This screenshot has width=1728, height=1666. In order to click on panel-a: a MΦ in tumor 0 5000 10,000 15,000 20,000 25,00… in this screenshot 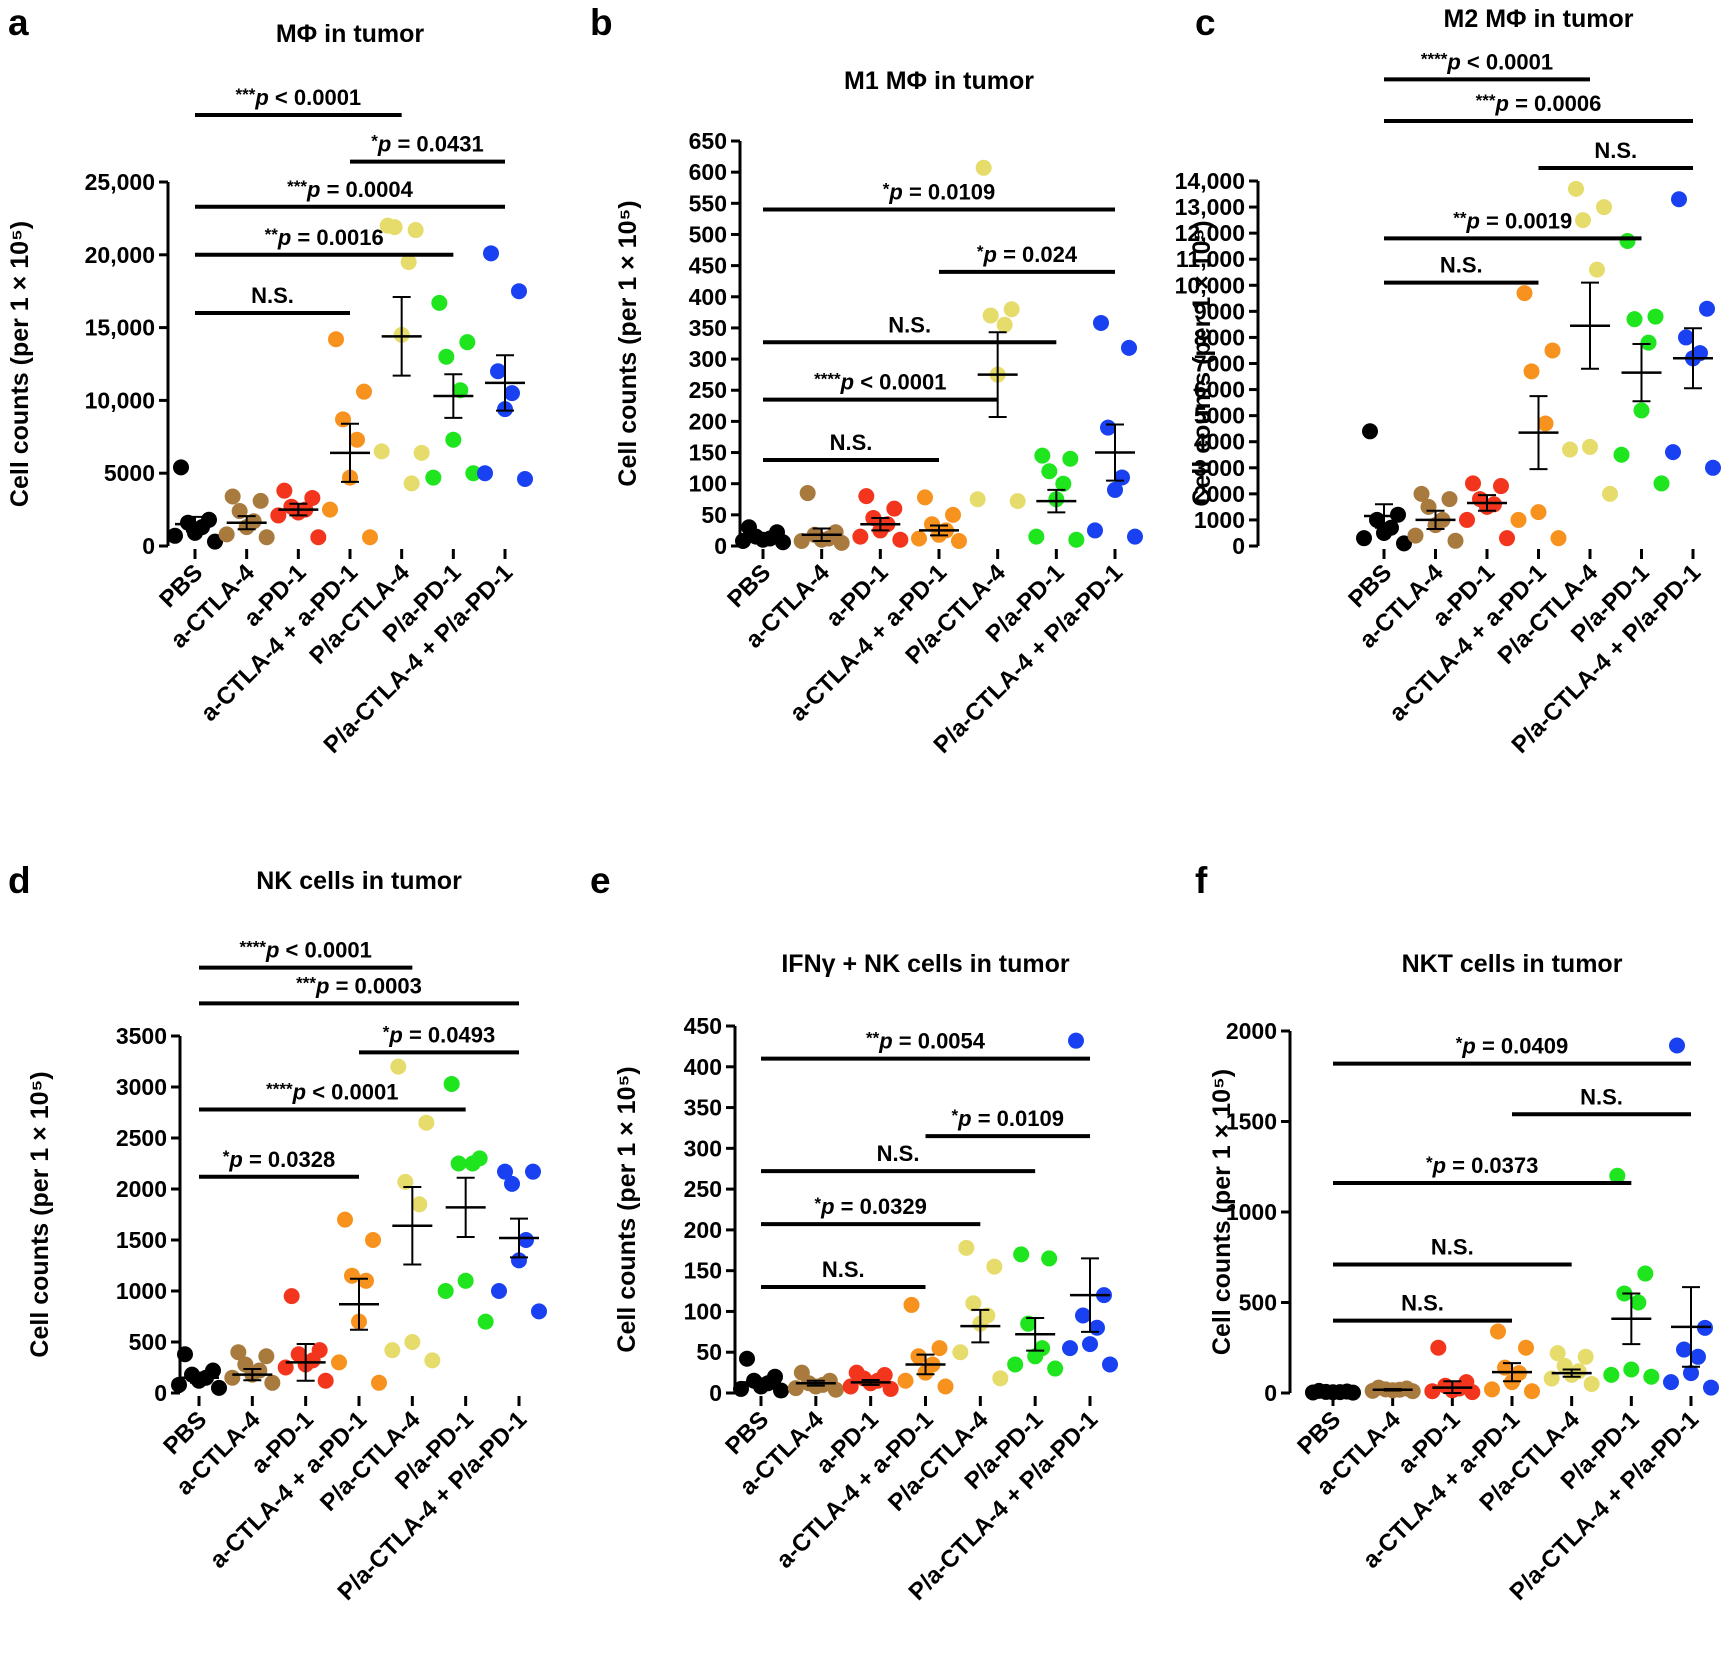, I will do `click(269, 380)`.